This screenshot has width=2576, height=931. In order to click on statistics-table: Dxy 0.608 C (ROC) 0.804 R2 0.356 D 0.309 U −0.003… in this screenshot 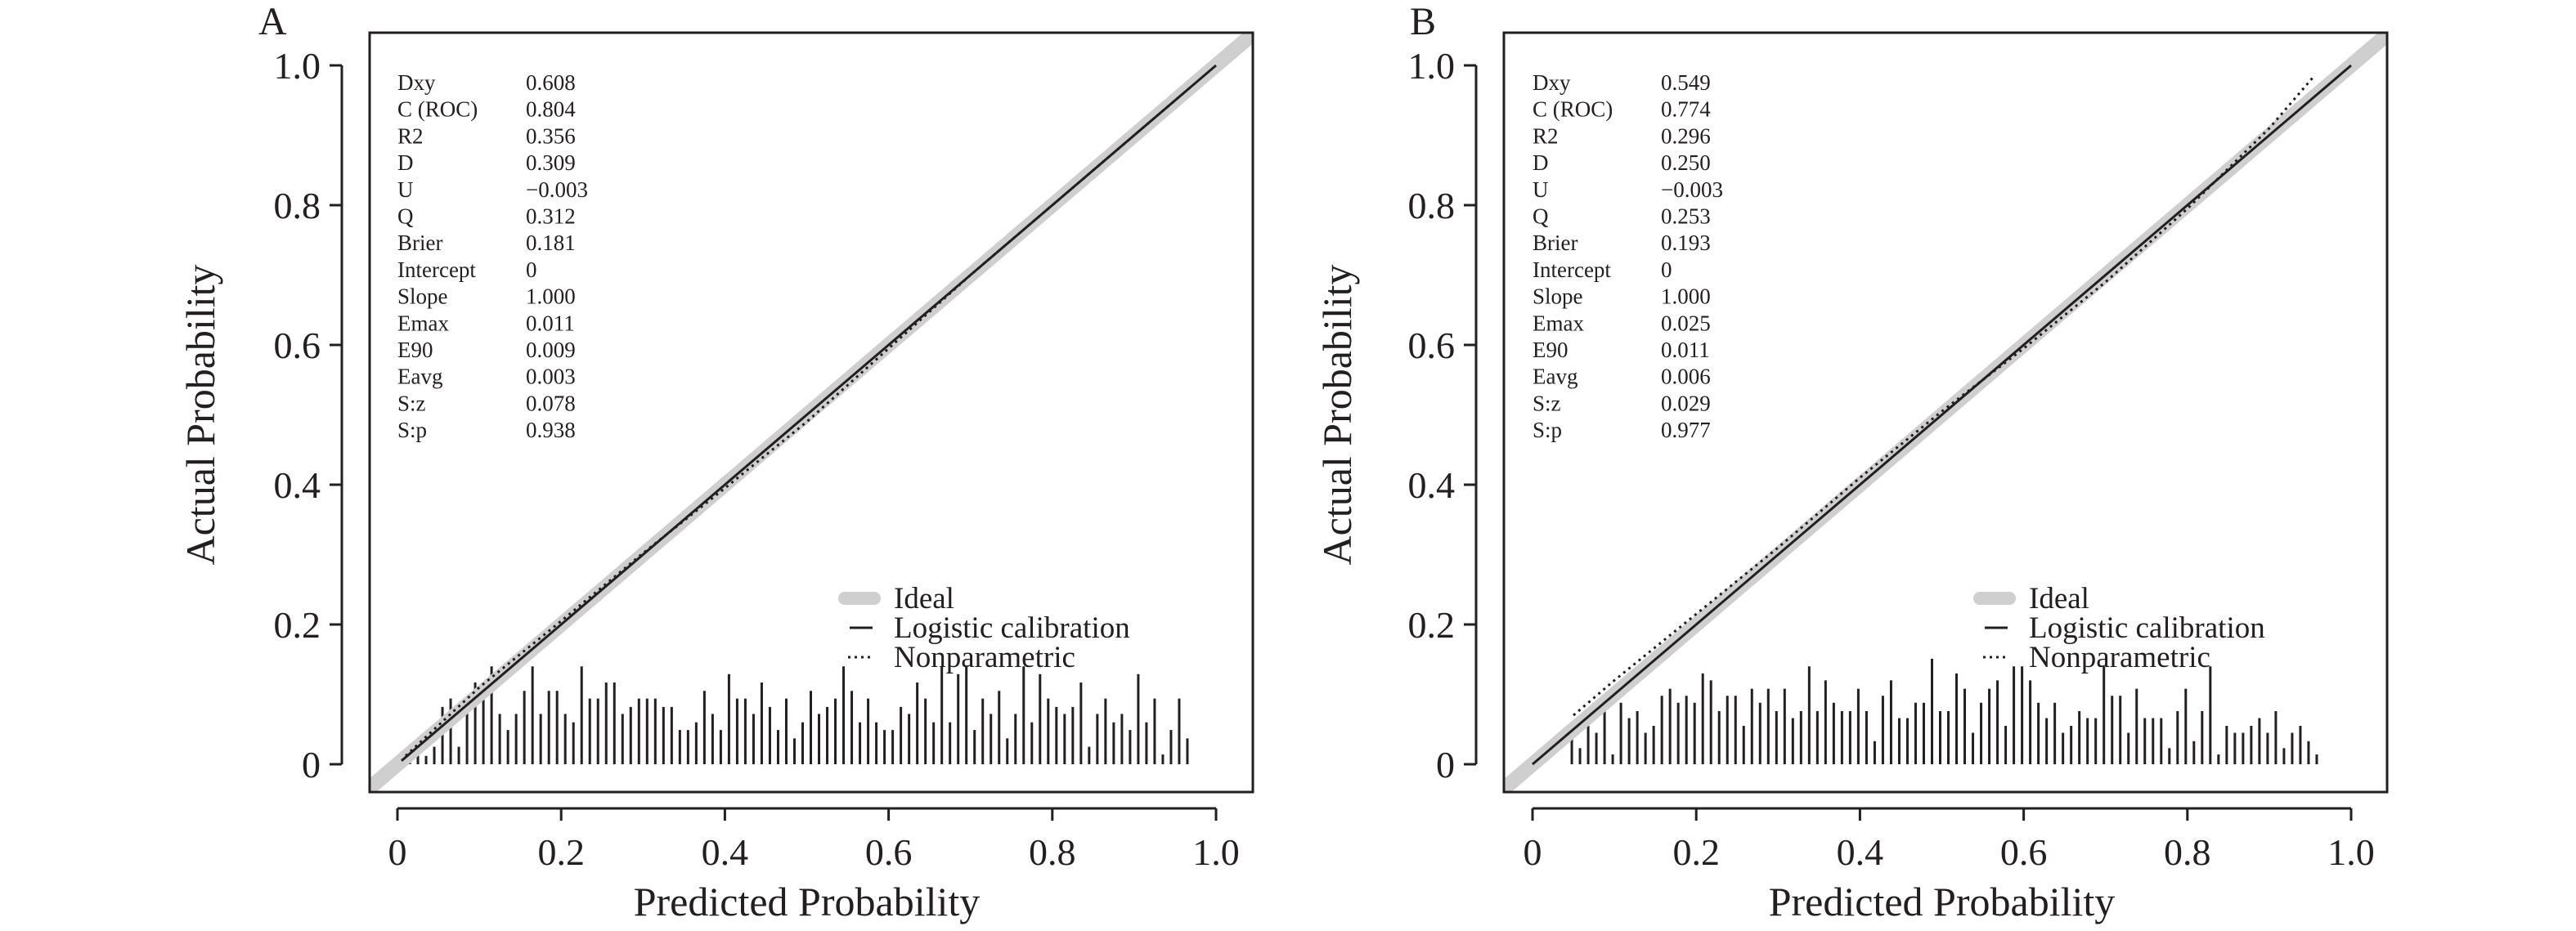, I will do `click(493, 256)`.